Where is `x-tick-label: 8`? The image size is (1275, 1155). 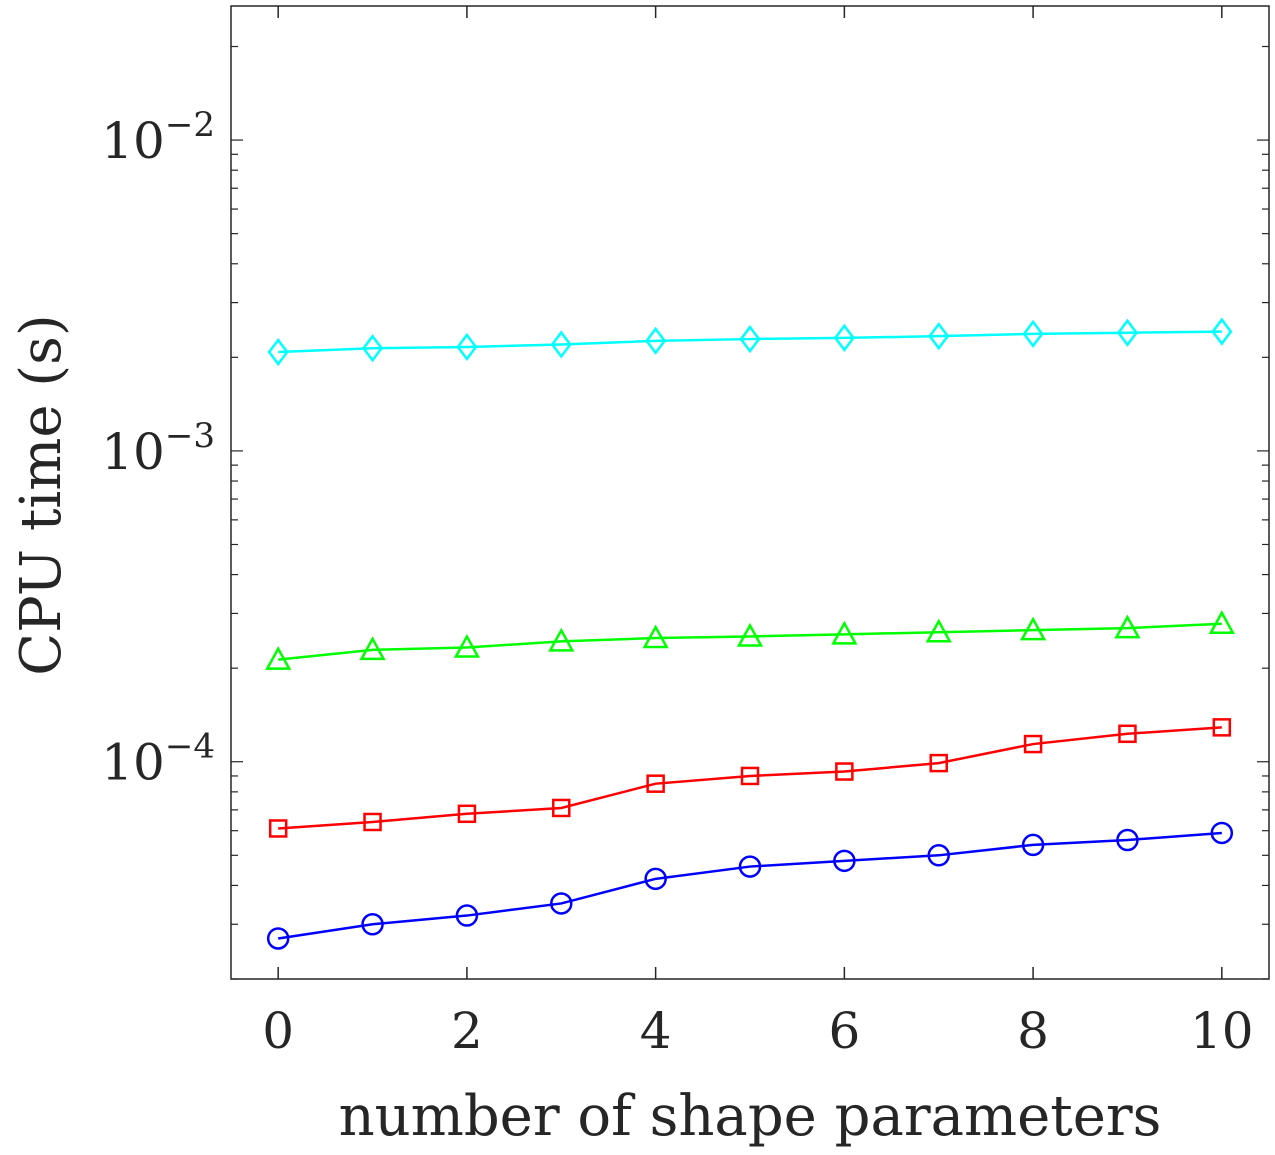 x-tick-label: 8 is located at coordinates (1033, 1031).